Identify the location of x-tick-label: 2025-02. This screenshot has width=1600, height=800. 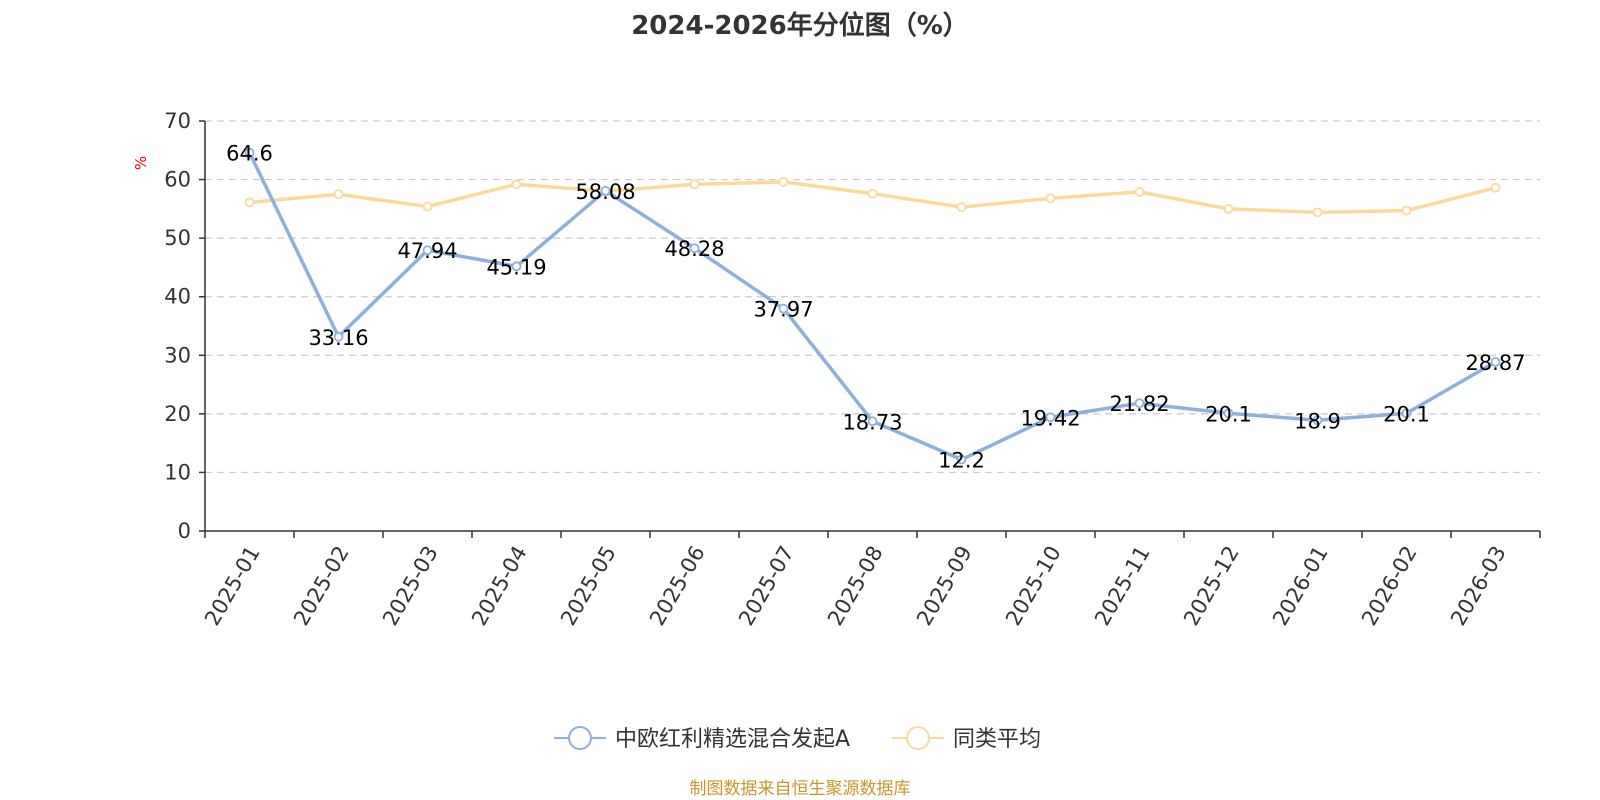
(321, 586).